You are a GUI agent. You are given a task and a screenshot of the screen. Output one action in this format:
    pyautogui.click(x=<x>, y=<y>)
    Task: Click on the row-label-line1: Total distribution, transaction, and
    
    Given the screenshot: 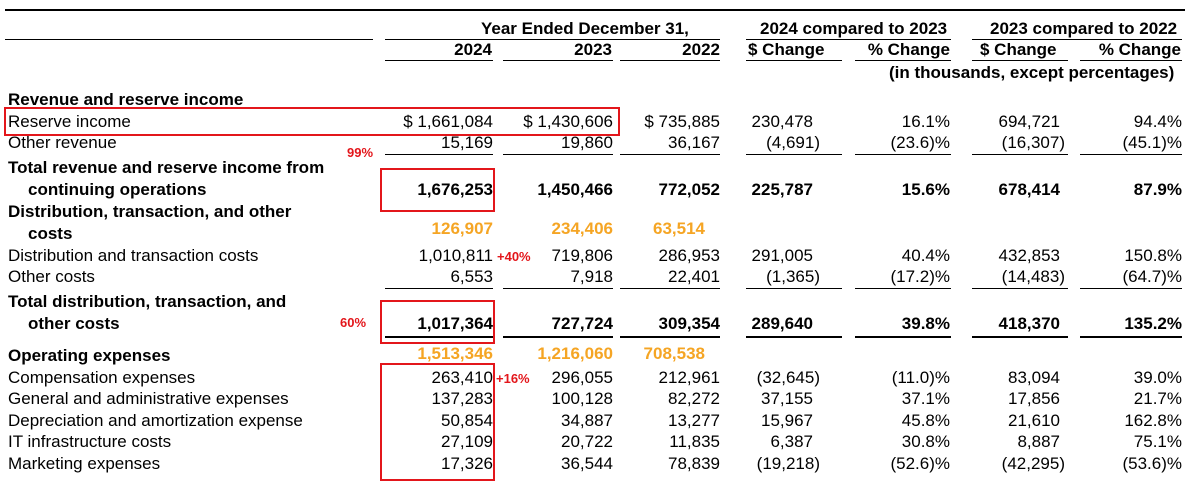 What is the action you would take?
    pyautogui.click(x=147, y=301)
    